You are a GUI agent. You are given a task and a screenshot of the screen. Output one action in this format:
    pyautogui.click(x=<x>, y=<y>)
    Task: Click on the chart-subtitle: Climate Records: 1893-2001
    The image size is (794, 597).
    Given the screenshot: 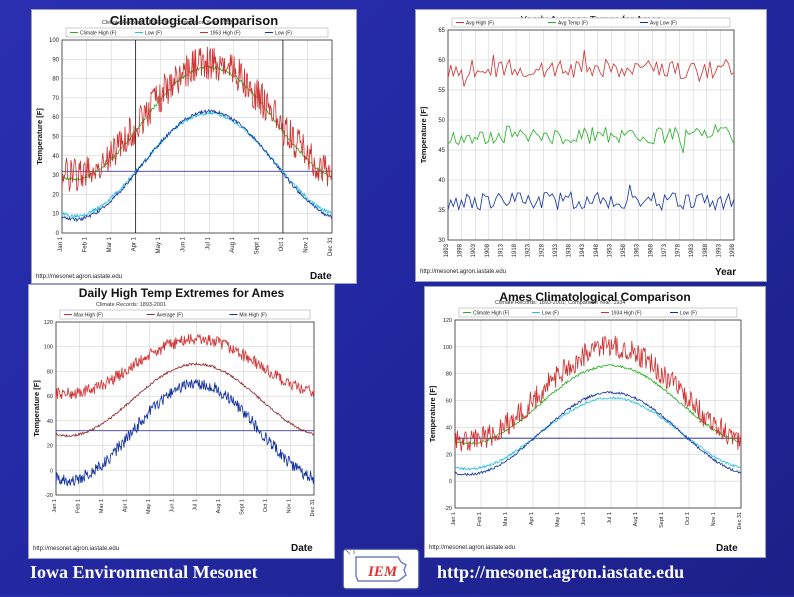 What is the action you would take?
    pyautogui.click(x=131, y=305)
    